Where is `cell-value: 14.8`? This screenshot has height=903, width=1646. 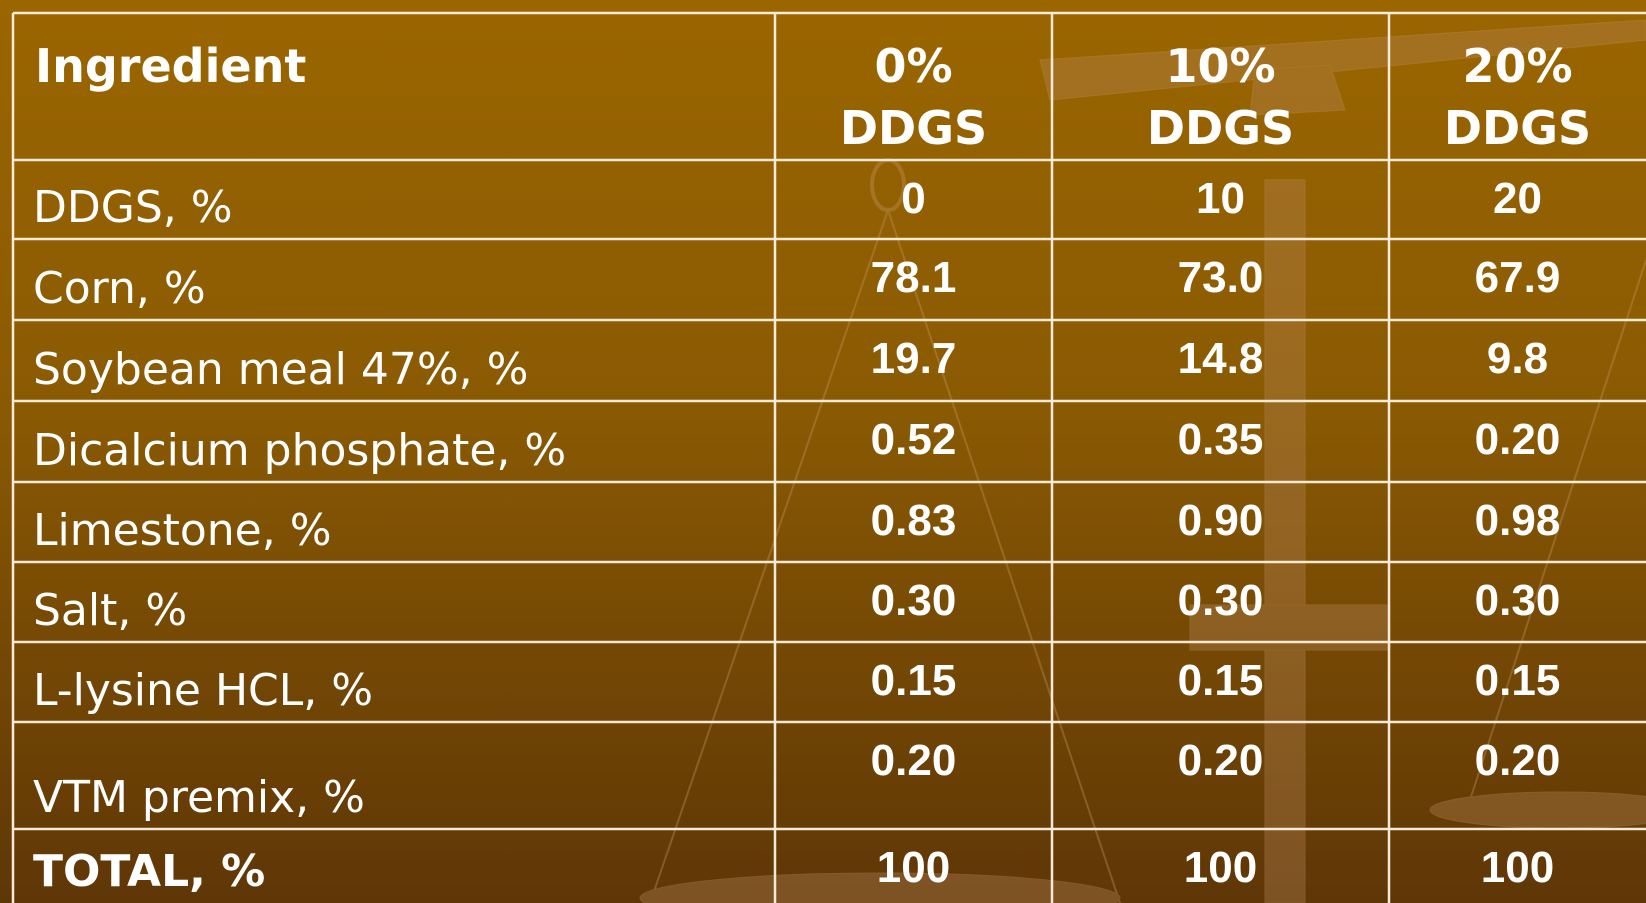 cell-value: 14.8 is located at coordinates (1220, 358).